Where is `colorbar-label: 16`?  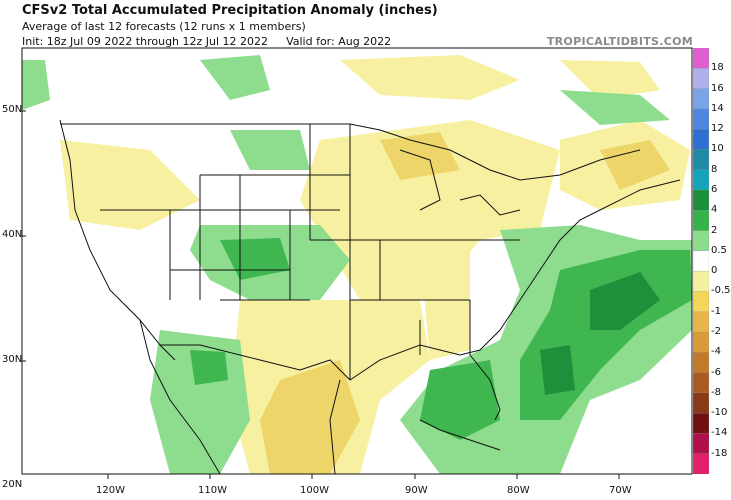 colorbar-label: 16 is located at coordinates (717, 88).